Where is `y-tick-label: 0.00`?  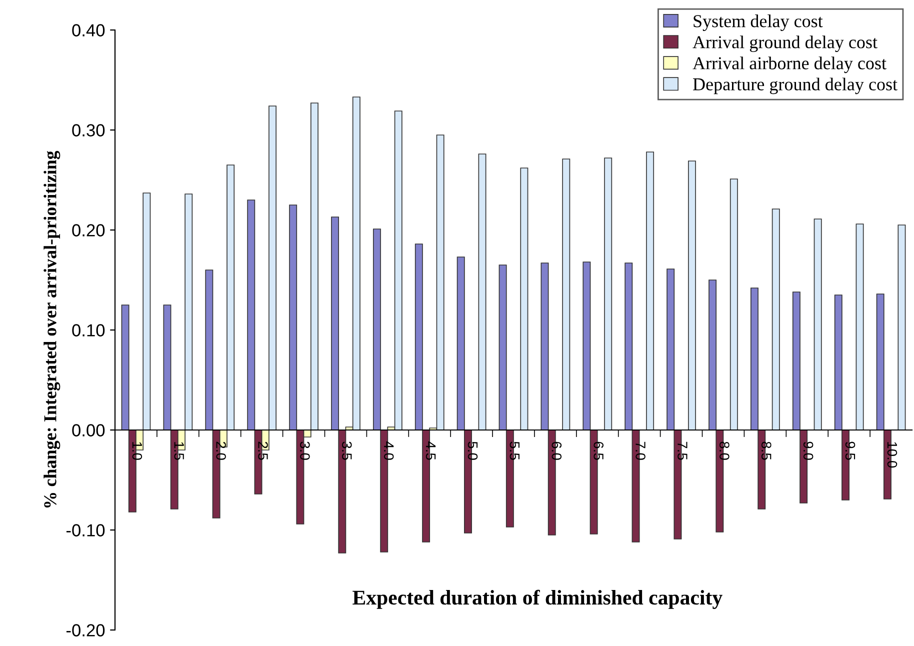
y-tick-label: 0.00 is located at coordinates (88, 430).